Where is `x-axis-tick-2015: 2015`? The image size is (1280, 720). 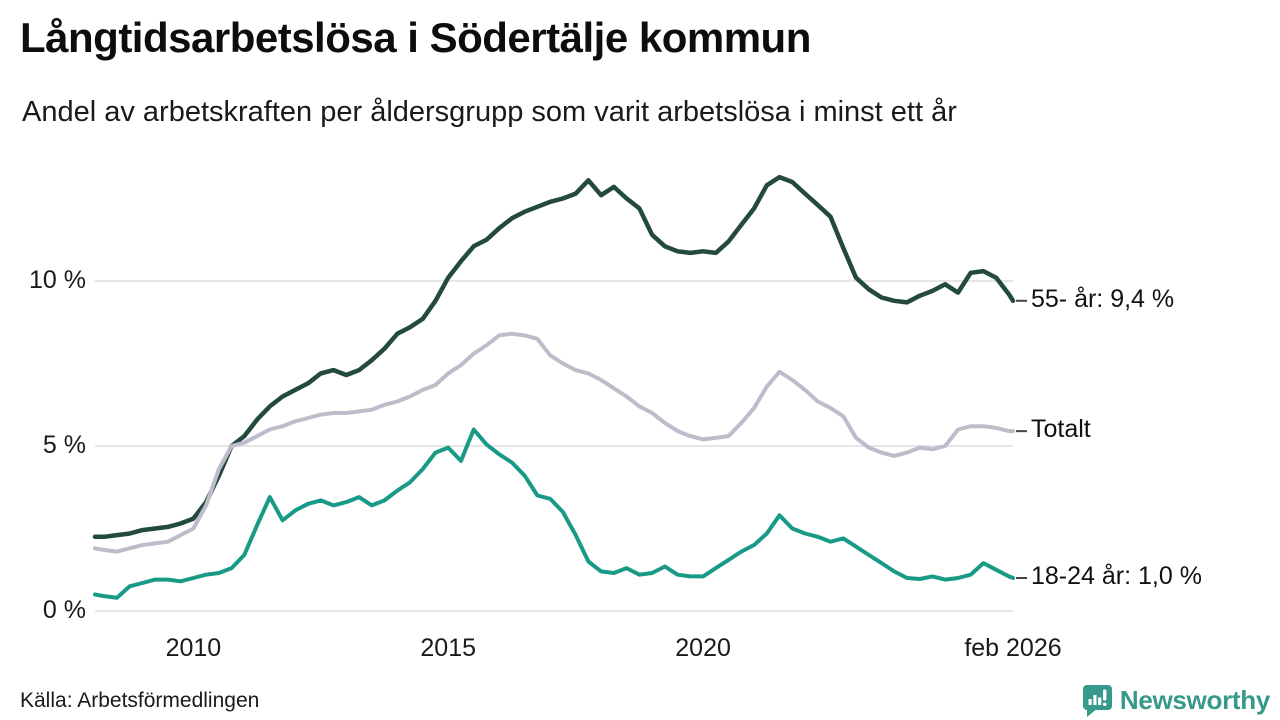
x-axis-tick-2015: 2015 is located at coordinates (448, 648).